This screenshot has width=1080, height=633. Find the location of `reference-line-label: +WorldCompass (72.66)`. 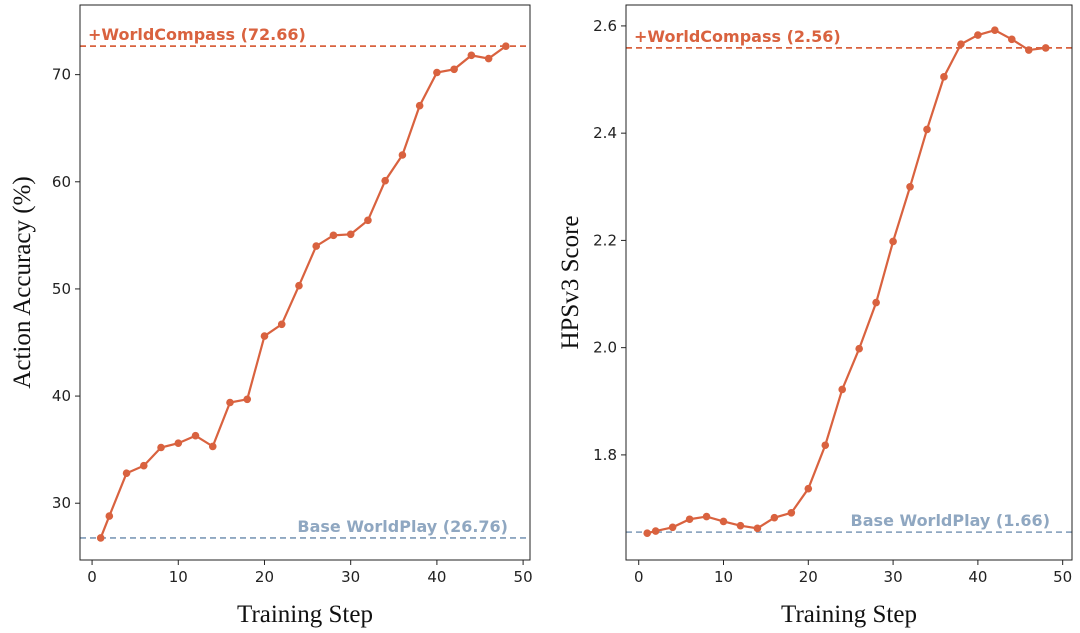

reference-line-label: +WorldCompass (72.66) is located at coordinates (197, 34).